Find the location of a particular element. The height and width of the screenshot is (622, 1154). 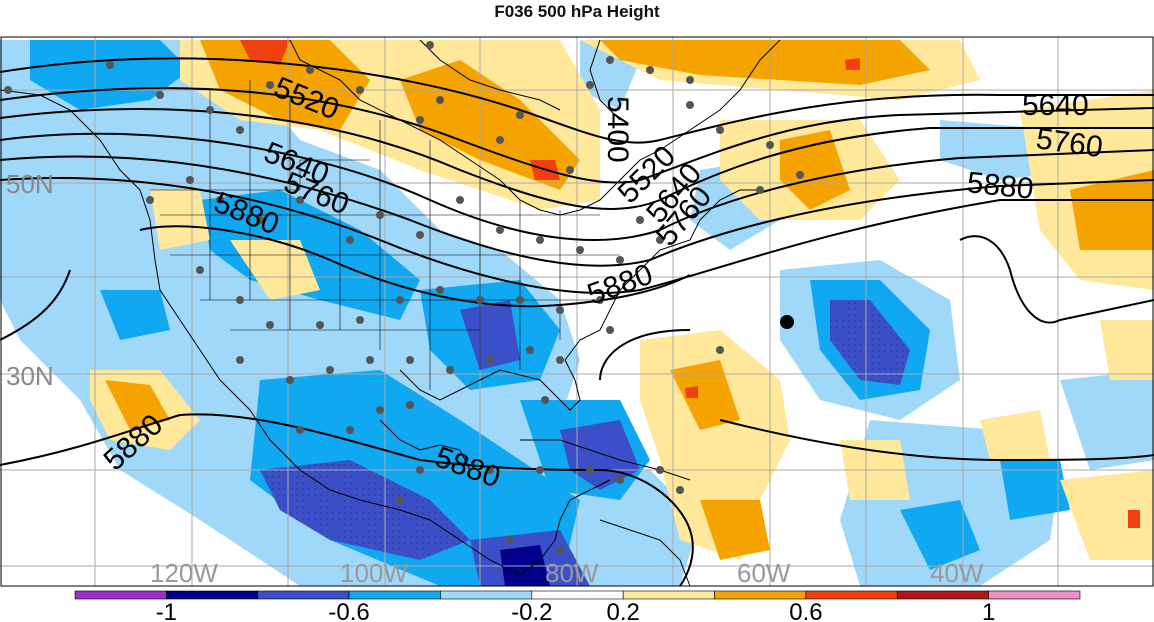

colorbar-label: 1 is located at coordinates (988, 610).